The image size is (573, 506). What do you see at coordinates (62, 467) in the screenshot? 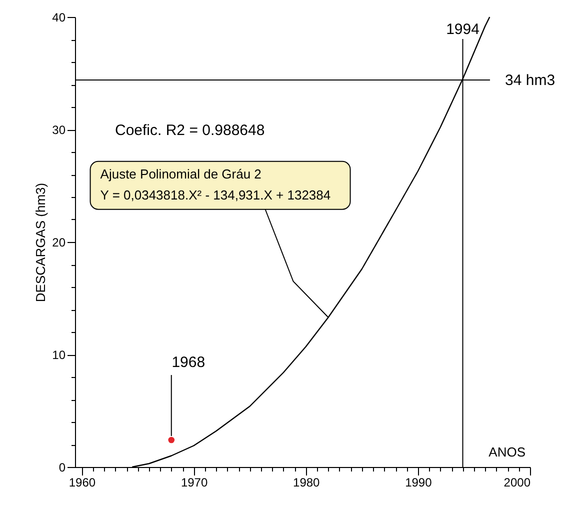
I see `y-tick-label: 0` at bounding box center [62, 467].